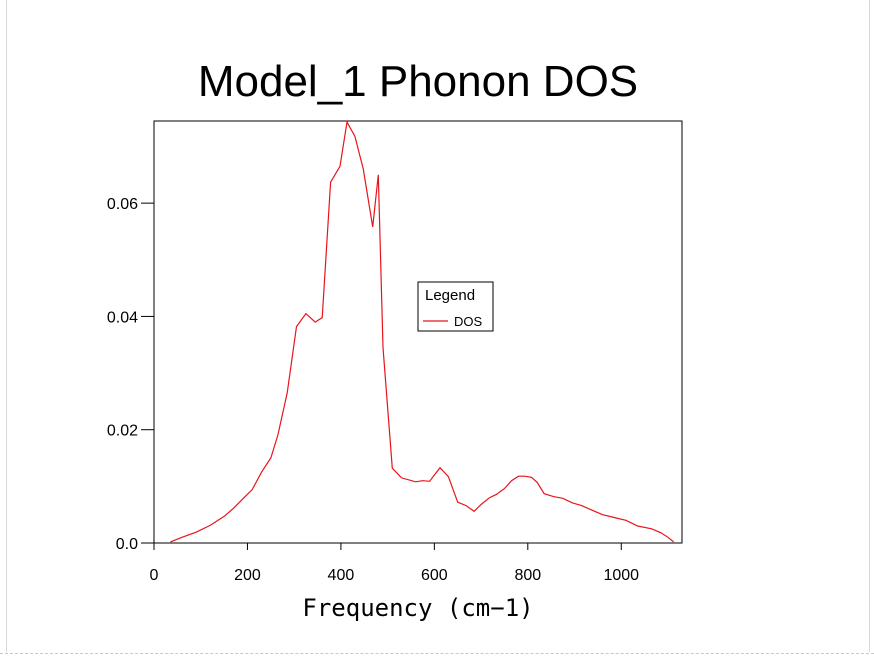 Image resolution: width=874 pixels, height=657 pixels. Describe the element at coordinates (450, 295) in the screenshot. I see `legend-title: Legend` at that location.